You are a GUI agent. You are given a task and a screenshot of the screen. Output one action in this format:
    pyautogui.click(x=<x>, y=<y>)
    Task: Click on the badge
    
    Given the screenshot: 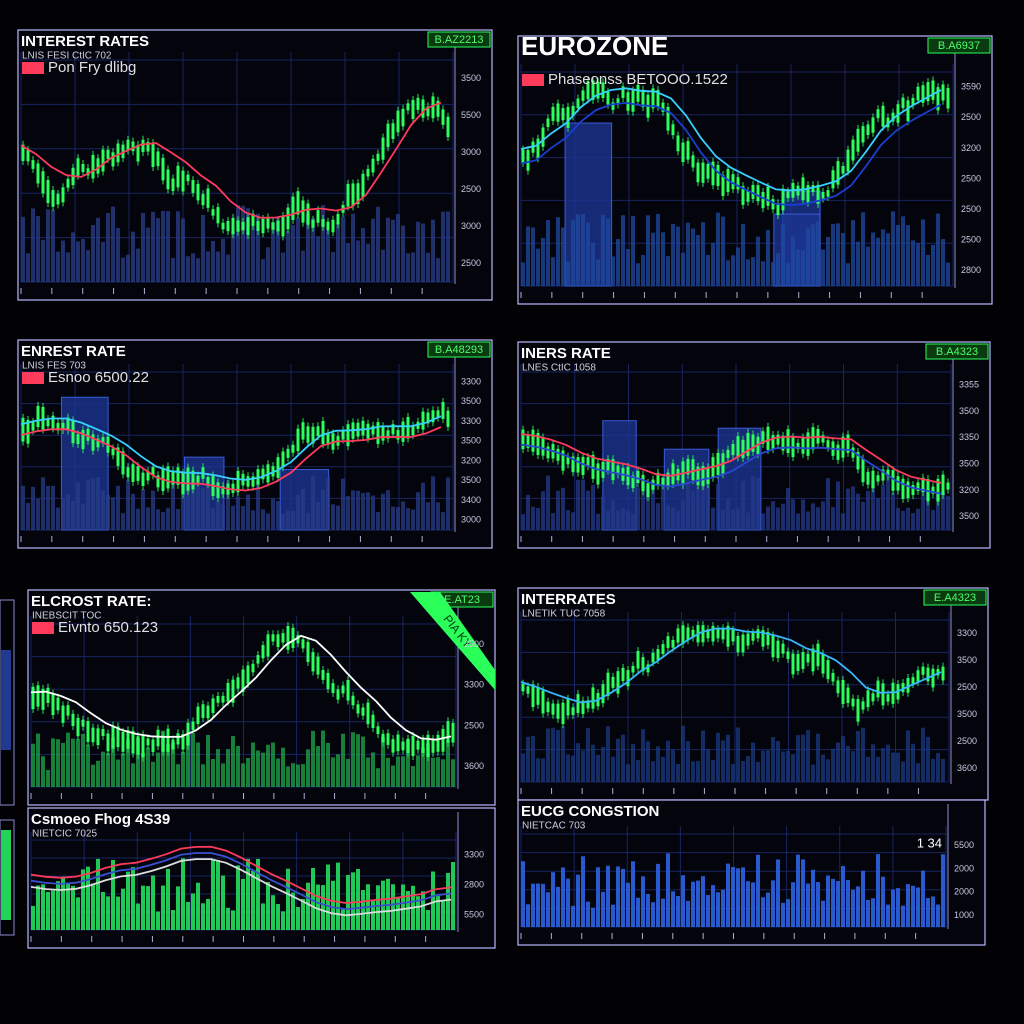 What is the action you would take?
    pyautogui.click(x=955, y=597)
    